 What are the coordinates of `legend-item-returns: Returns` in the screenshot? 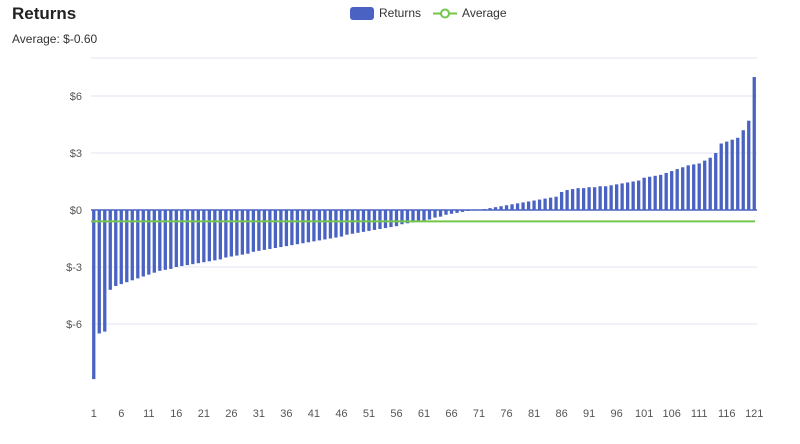 It's located at (385, 13).